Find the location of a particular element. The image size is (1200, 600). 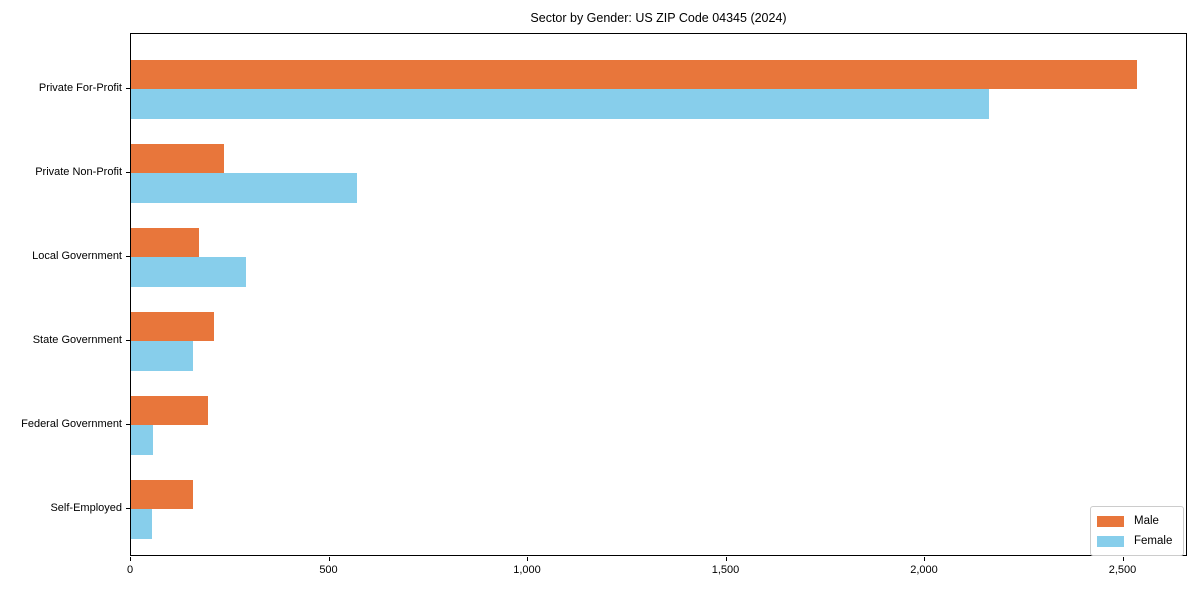

y-tick-label-local-government: Local Government is located at coordinates (77, 256).